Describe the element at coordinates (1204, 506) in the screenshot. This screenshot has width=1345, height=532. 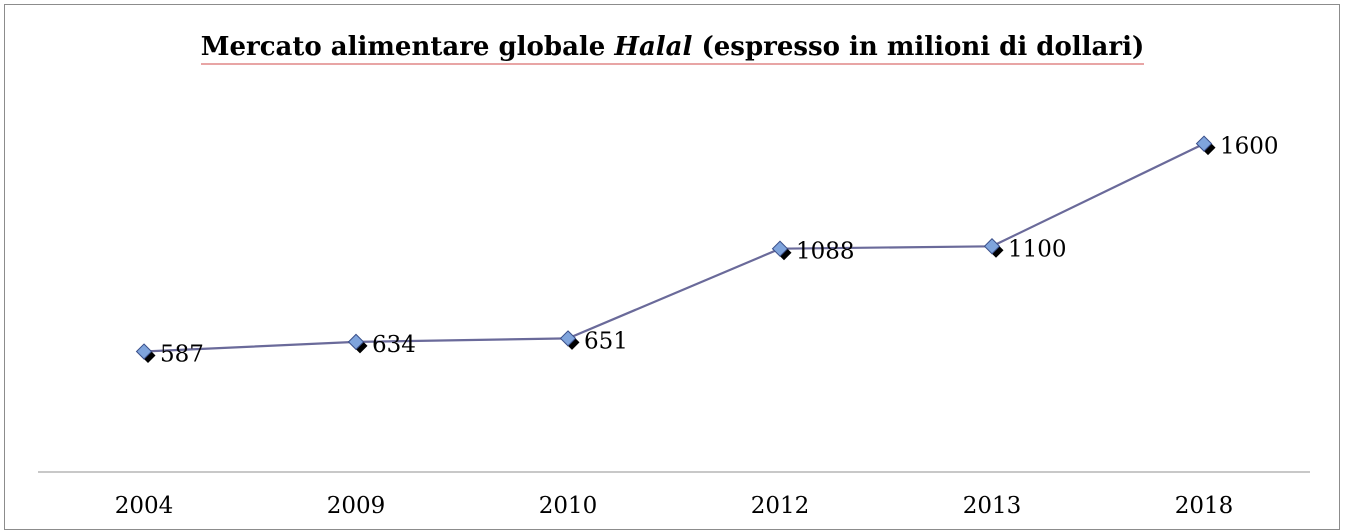
I see `x-tick-label: 2018` at that location.